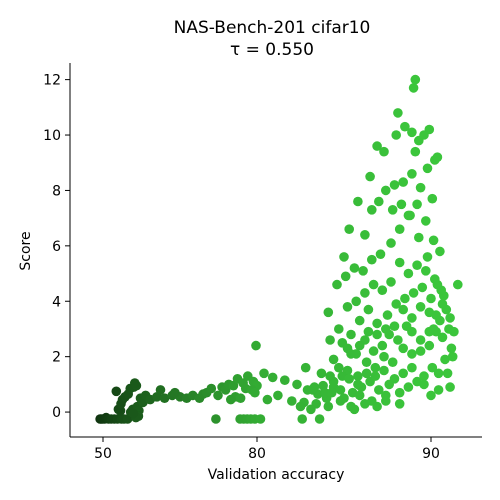 The image size is (500, 500). I want to click on chart-title: NAS-Bench-201 cifar10, so click(272, 28).